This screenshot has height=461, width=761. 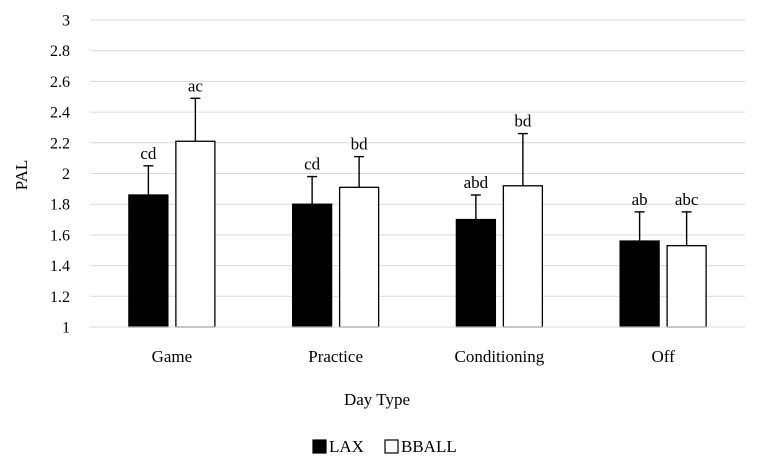 What do you see at coordinates (148, 261) in the screenshot?
I see `bar-lax-game` at bounding box center [148, 261].